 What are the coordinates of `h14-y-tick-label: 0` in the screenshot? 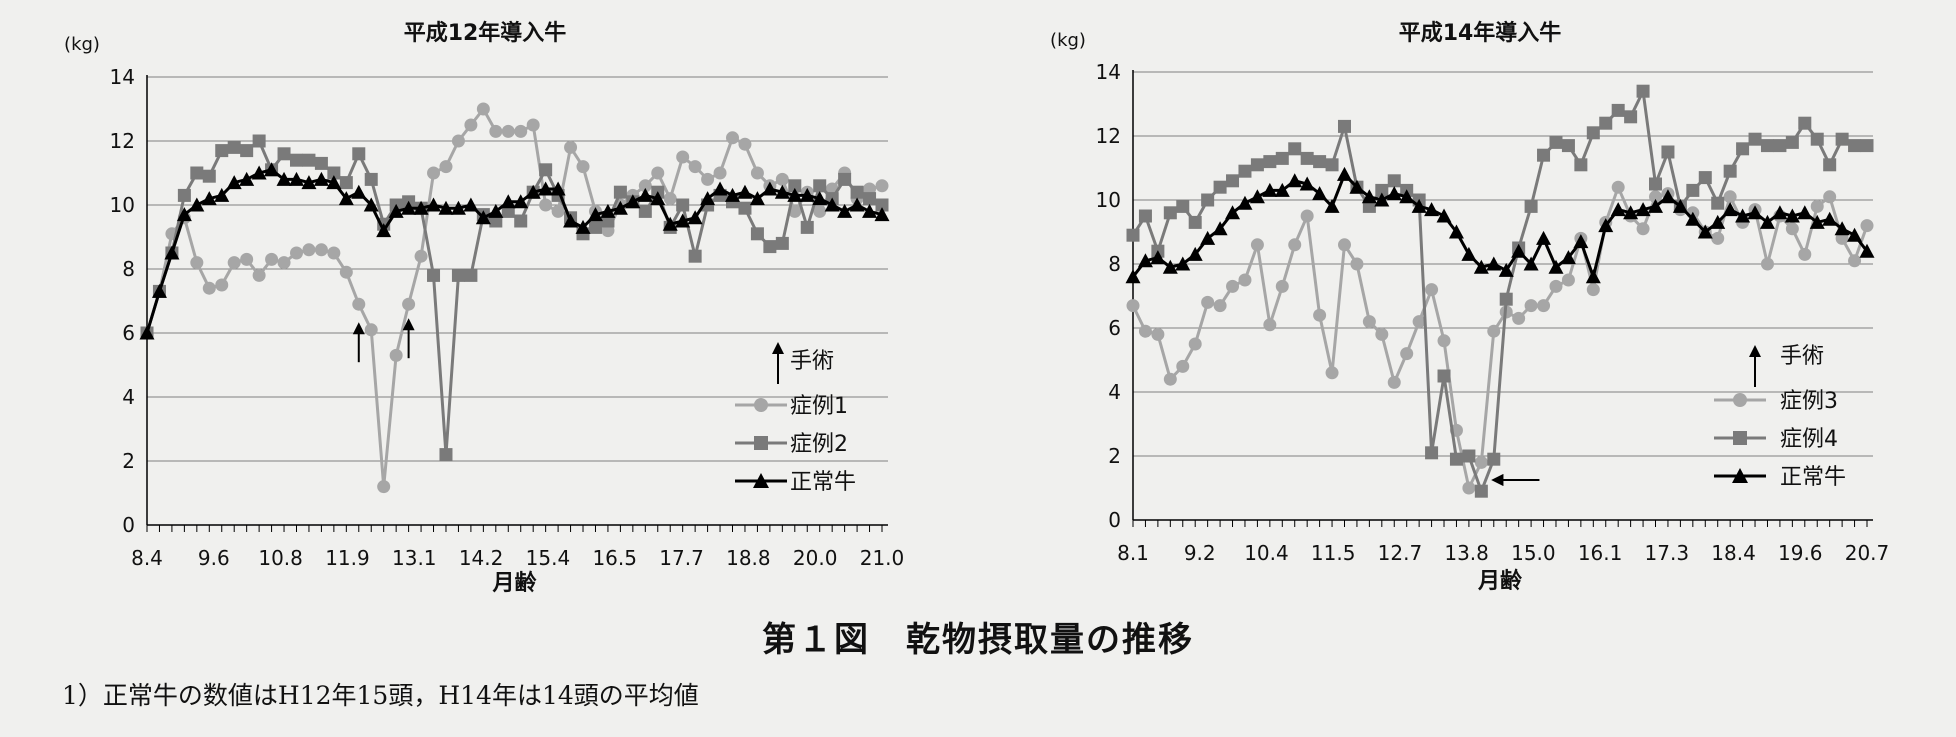 It's located at (1114, 520).